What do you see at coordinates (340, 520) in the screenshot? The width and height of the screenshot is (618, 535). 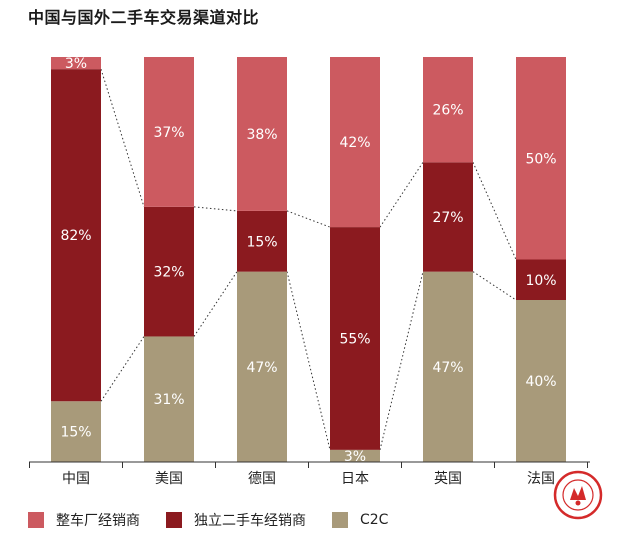 I see `legend-swatch-c2c` at bounding box center [340, 520].